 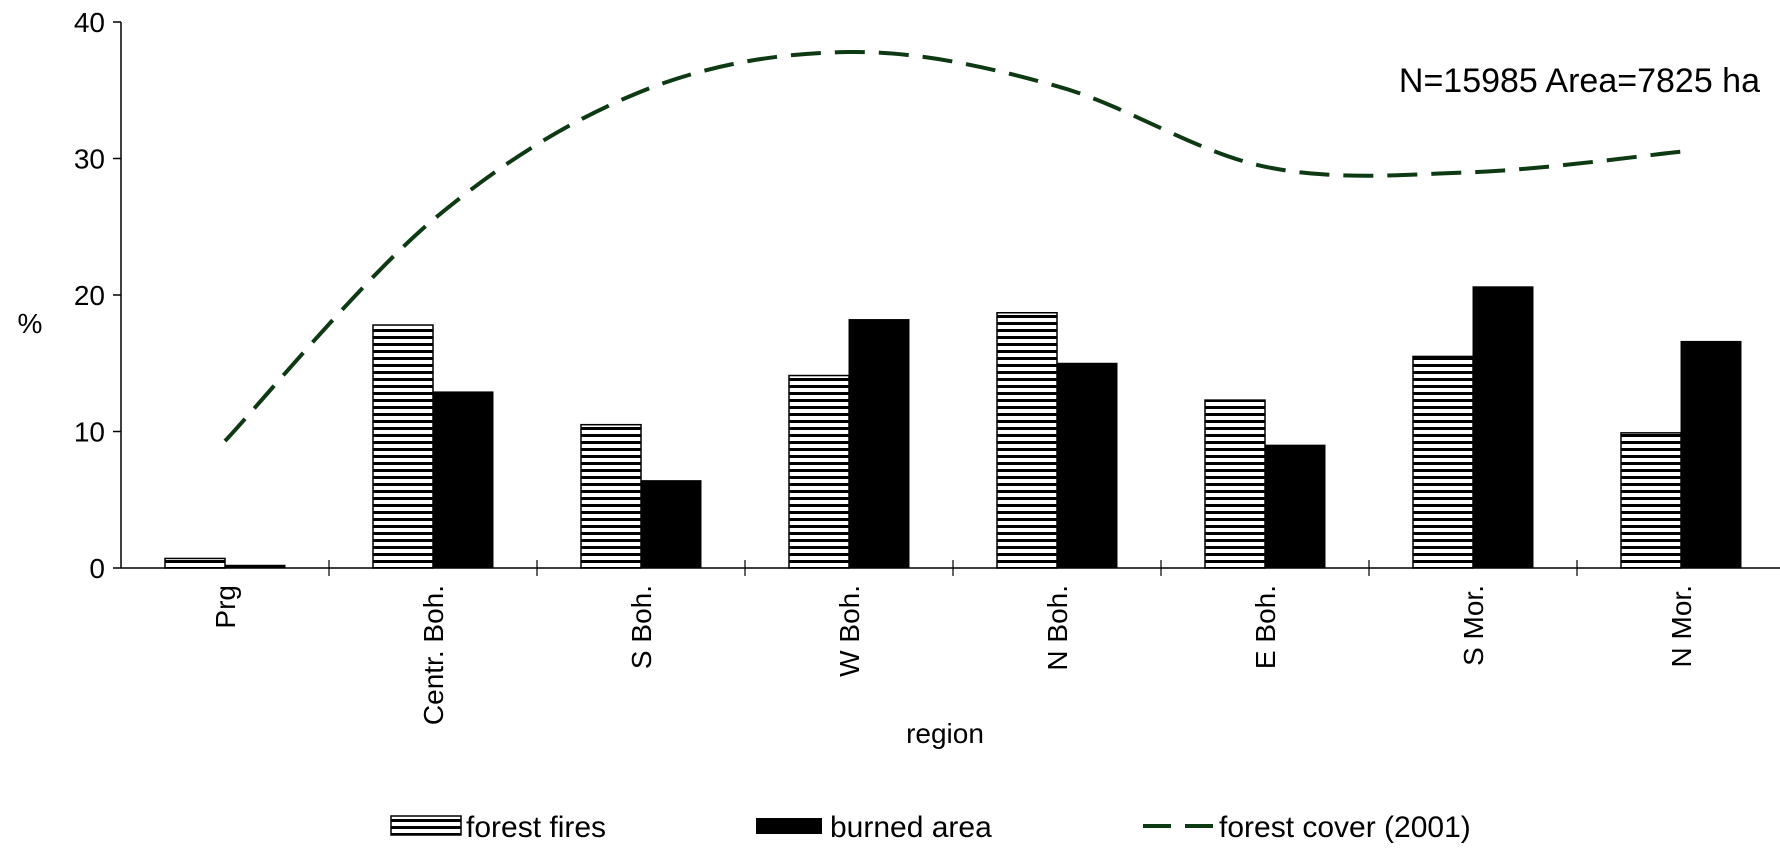 I want to click on legend-swatch-forest-fires, so click(x=426, y=825).